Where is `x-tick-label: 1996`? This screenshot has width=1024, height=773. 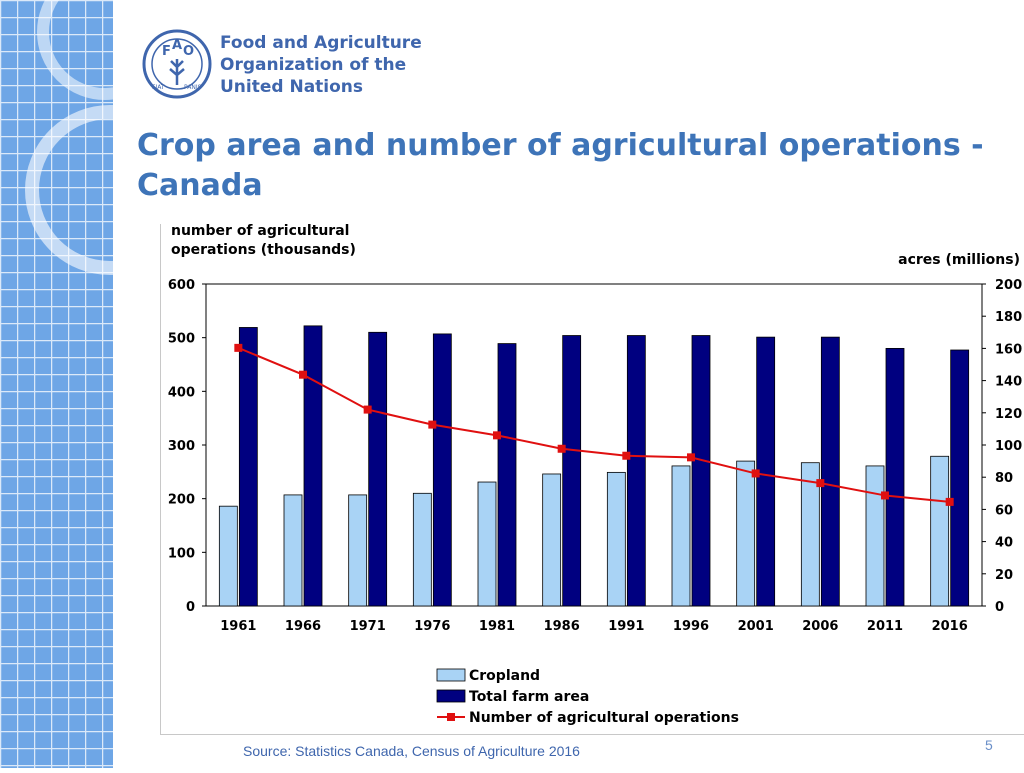
x-tick-label: 1996 is located at coordinates (691, 626).